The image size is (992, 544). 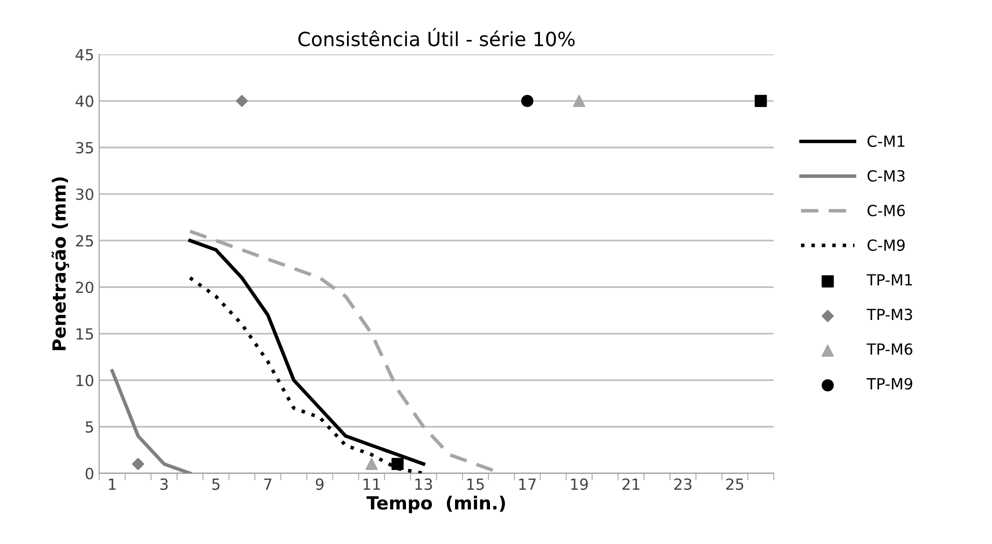 What do you see at coordinates (320, 484) in the screenshot?
I see `x-tick-label: 9` at bounding box center [320, 484].